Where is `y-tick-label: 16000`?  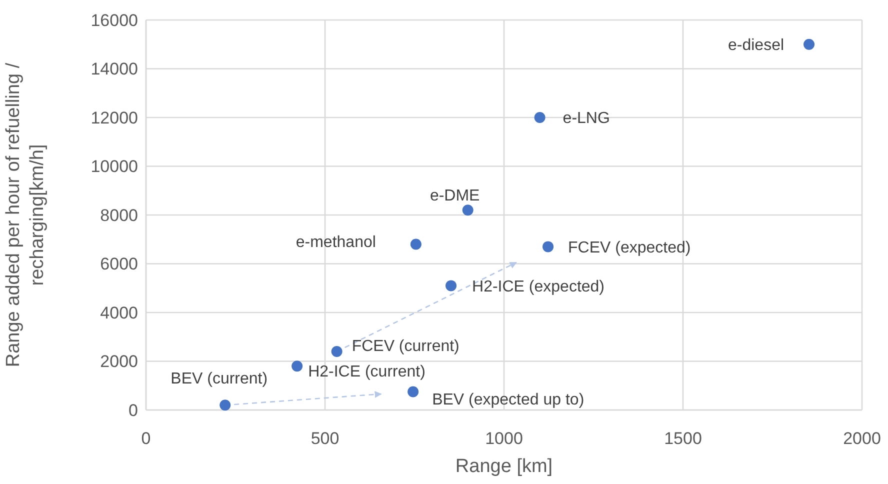
y-tick-label: 16000 is located at coordinates (114, 20).